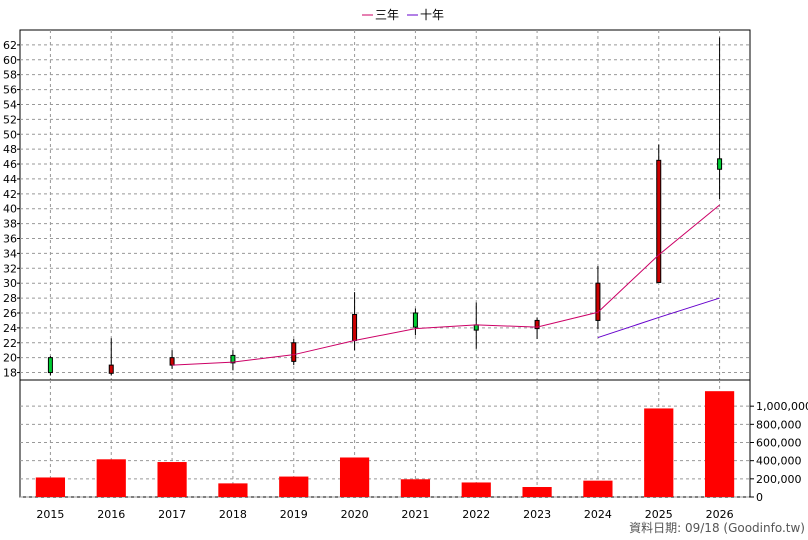 The width and height of the screenshot is (808, 540). Describe the element at coordinates (10, 313) in the screenshot. I see `price-y-tick-label: 26` at that location.